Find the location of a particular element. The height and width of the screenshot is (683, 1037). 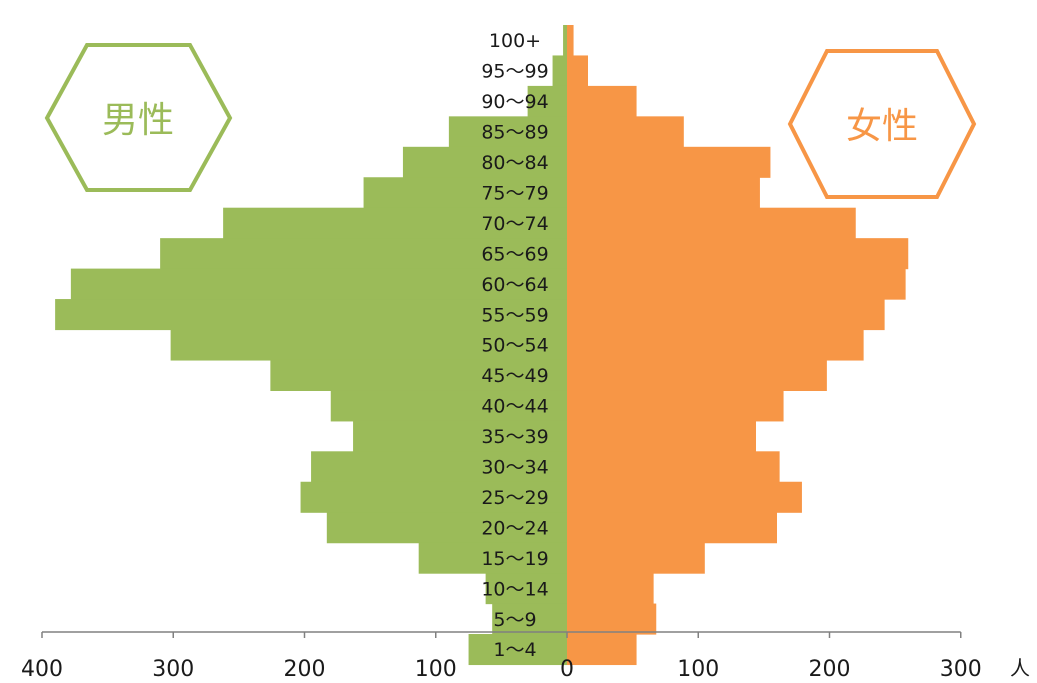

male-badge-label: 男性 is located at coordinates (138, 120).